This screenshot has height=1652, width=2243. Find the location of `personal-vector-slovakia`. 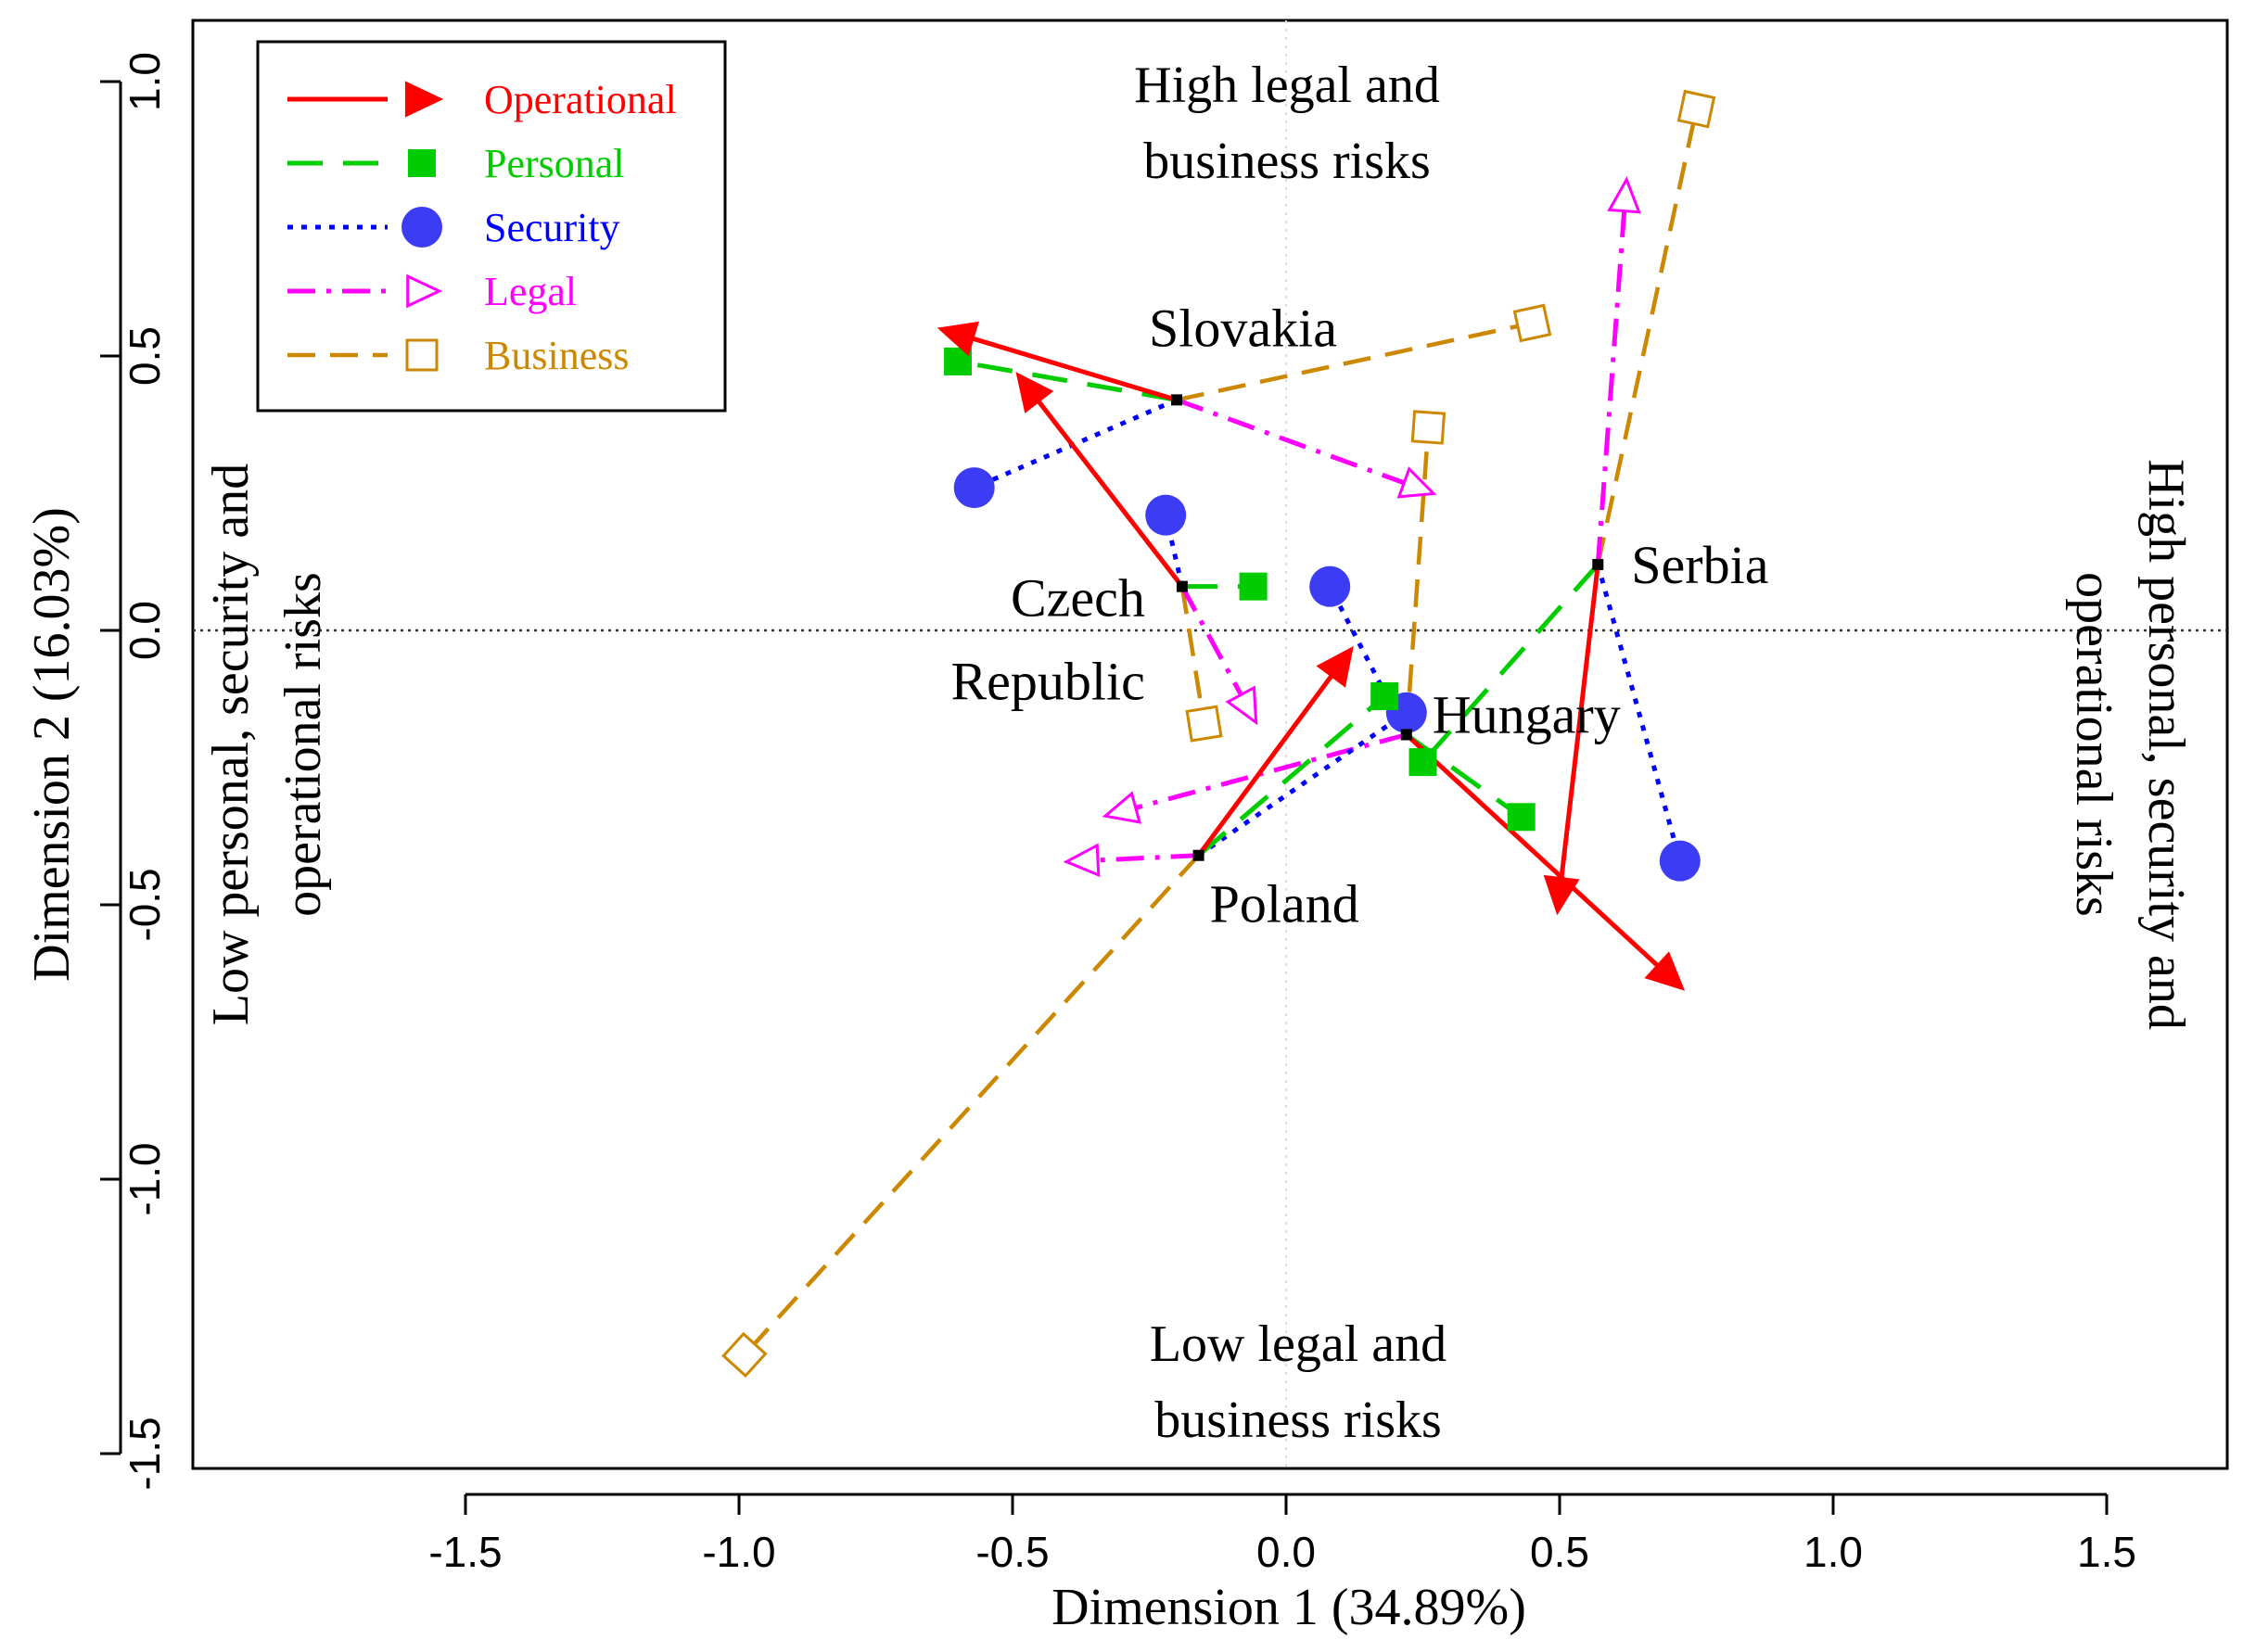

personal-vector-slovakia is located at coordinates (1067, 380).